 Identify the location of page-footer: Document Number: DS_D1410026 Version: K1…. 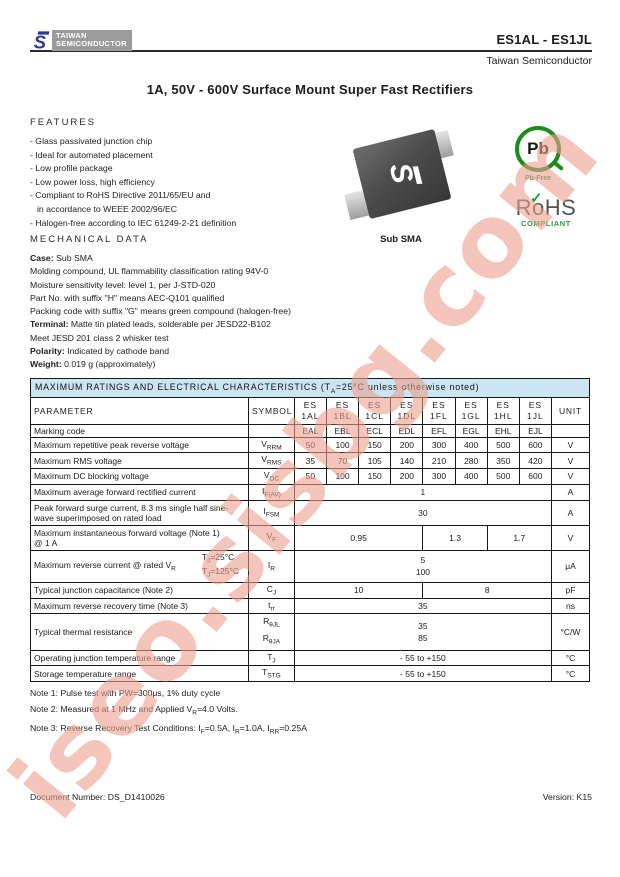
(311, 797).